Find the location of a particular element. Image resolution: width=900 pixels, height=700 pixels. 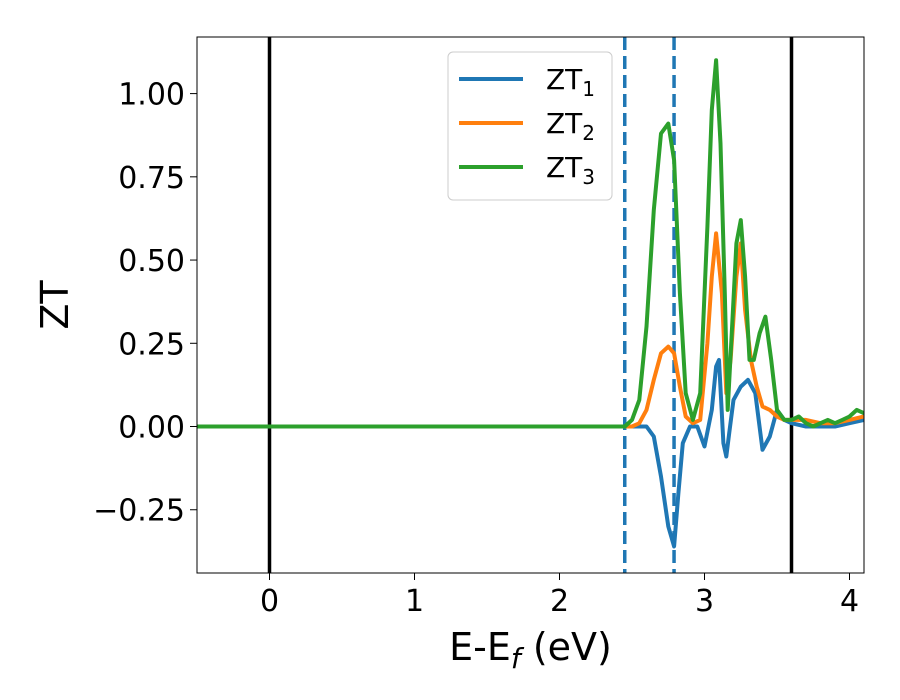

x-axis-ticks: 0 1 2 3 4 is located at coordinates (559, 596).